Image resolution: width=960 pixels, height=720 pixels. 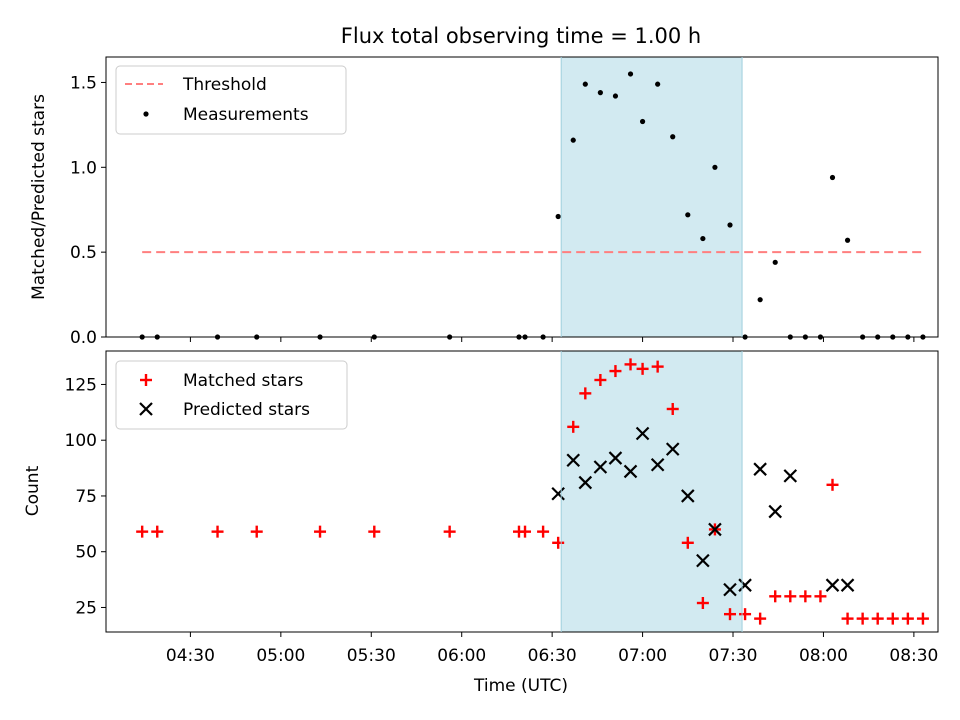 I want to click on bottom-legend-box, so click(x=231, y=395).